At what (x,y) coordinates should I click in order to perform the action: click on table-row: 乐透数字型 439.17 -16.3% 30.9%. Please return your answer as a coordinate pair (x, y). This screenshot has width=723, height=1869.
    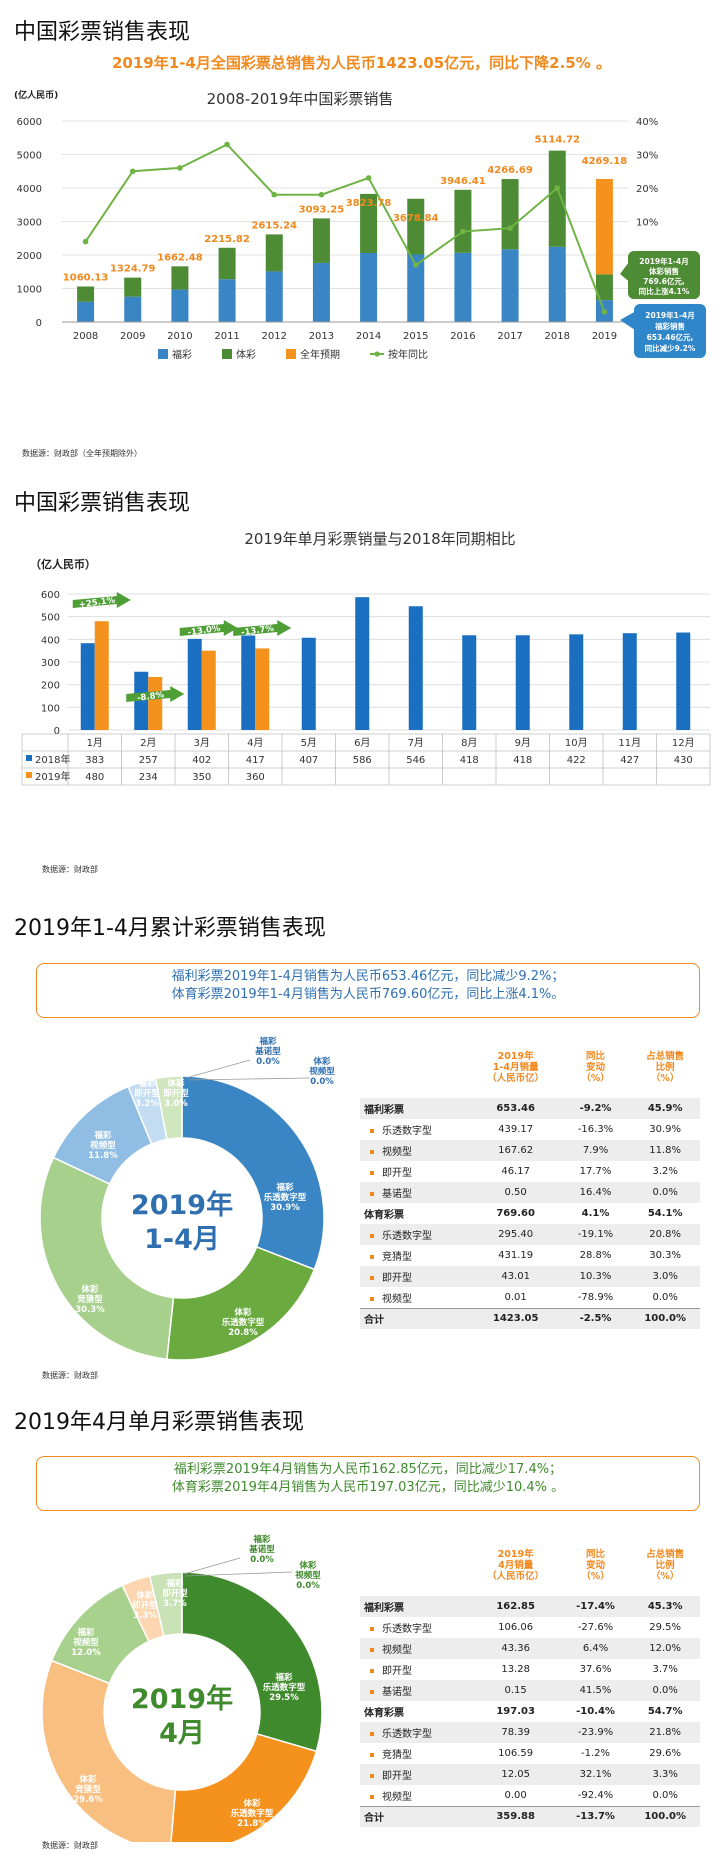
    Looking at the image, I should click on (530, 1129).